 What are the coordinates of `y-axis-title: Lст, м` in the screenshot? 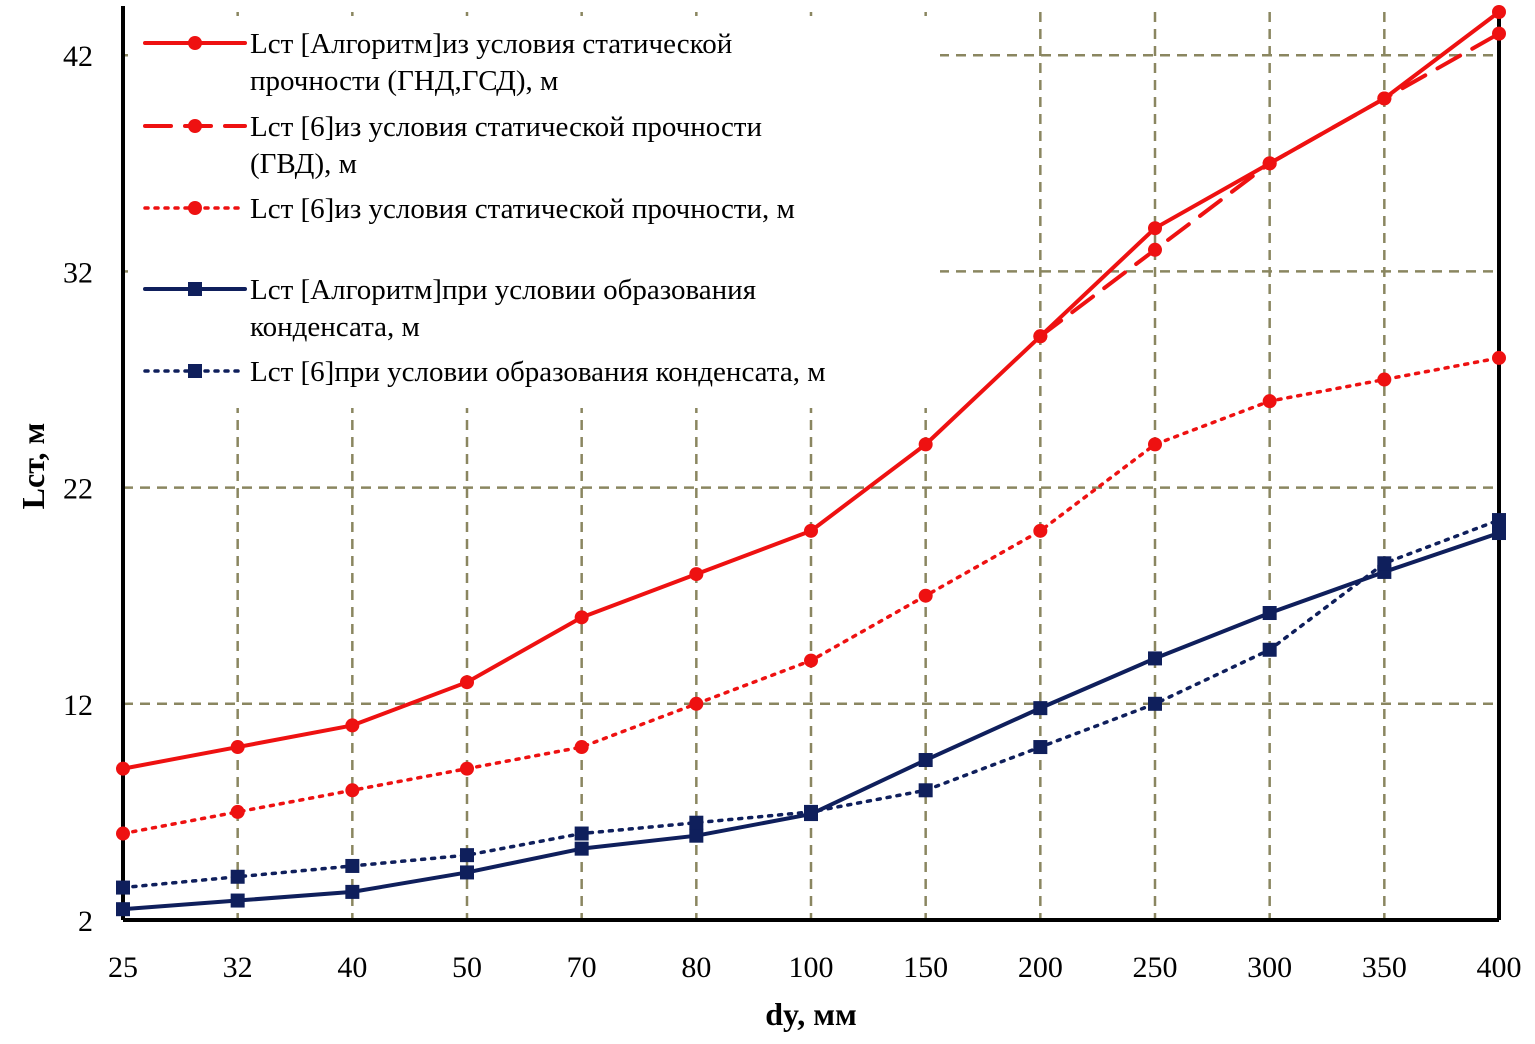 It's located at (33, 466).